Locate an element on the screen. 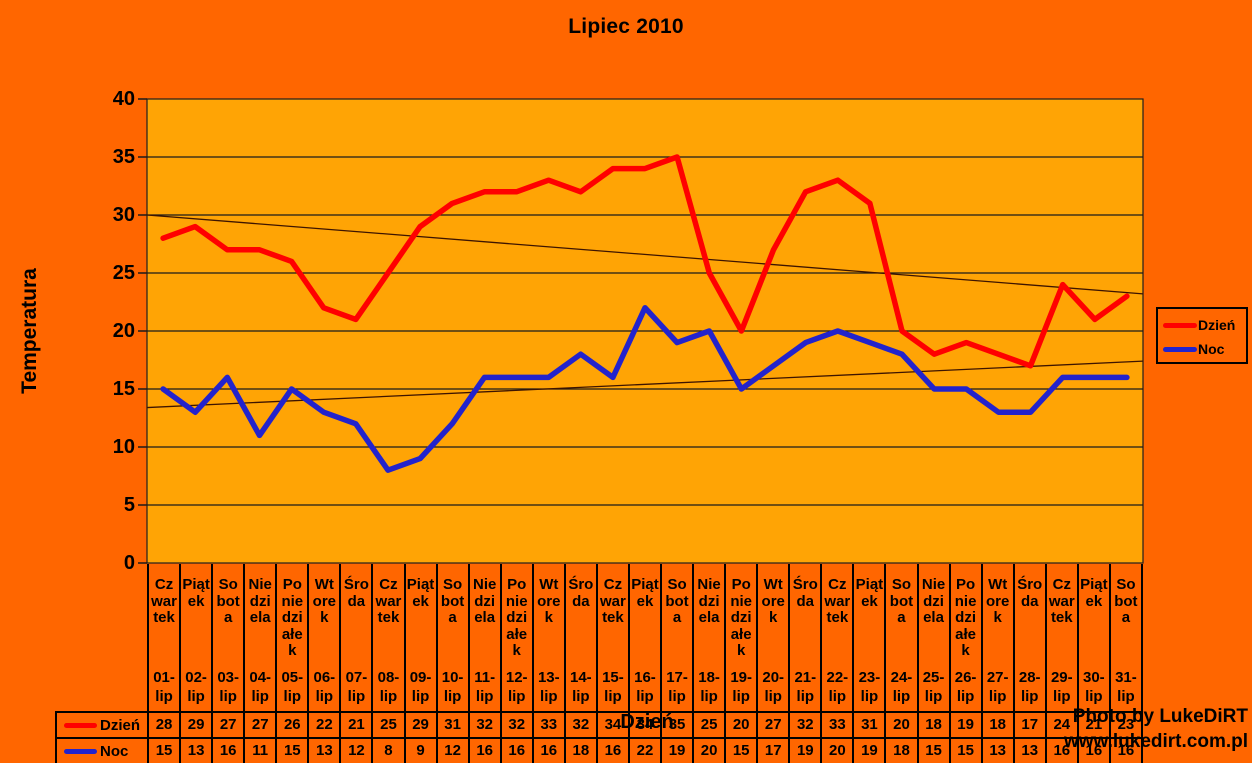  legend-item-night: Noc is located at coordinates (1202, 349).